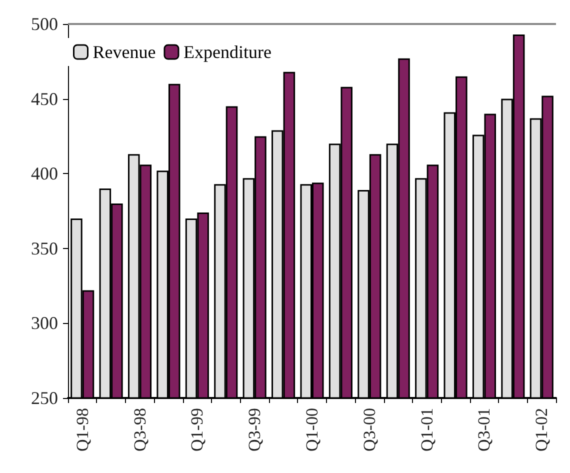 The height and width of the screenshot is (473, 570). I want to click on x-tick-label: Q1-98, so click(82, 430).